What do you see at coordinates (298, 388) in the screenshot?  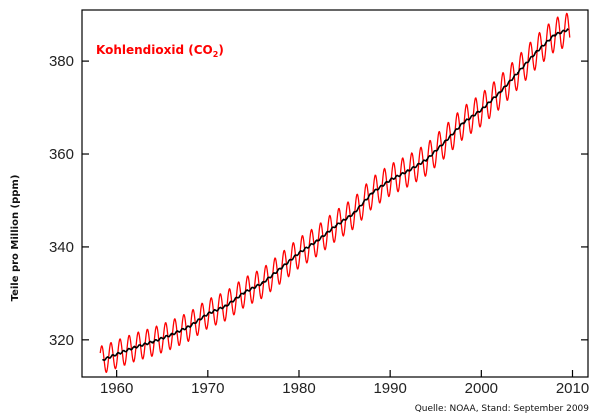 I see `x-tick-label-1980: 1980` at bounding box center [298, 388].